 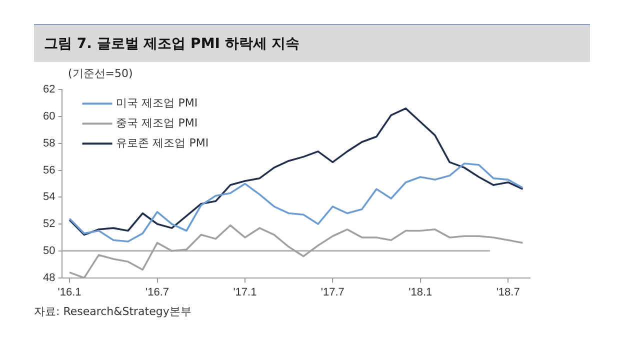 What do you see at coordinates (332, 292) in the screenshot?
I see `x-tick-label: '17.7` at bounding box center [332, 292].